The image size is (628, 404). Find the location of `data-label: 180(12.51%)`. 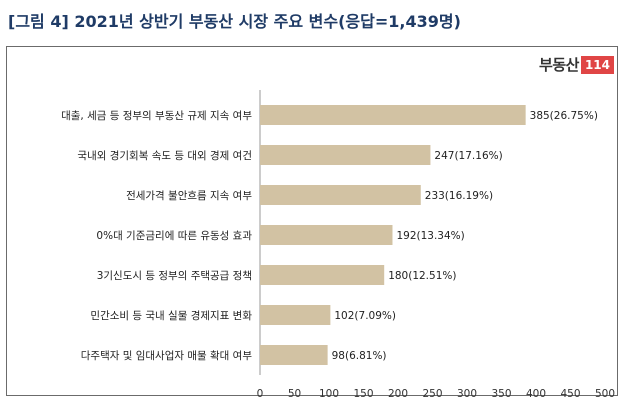

data-label: 180(12.51%) is located at coordinates (422, 276).